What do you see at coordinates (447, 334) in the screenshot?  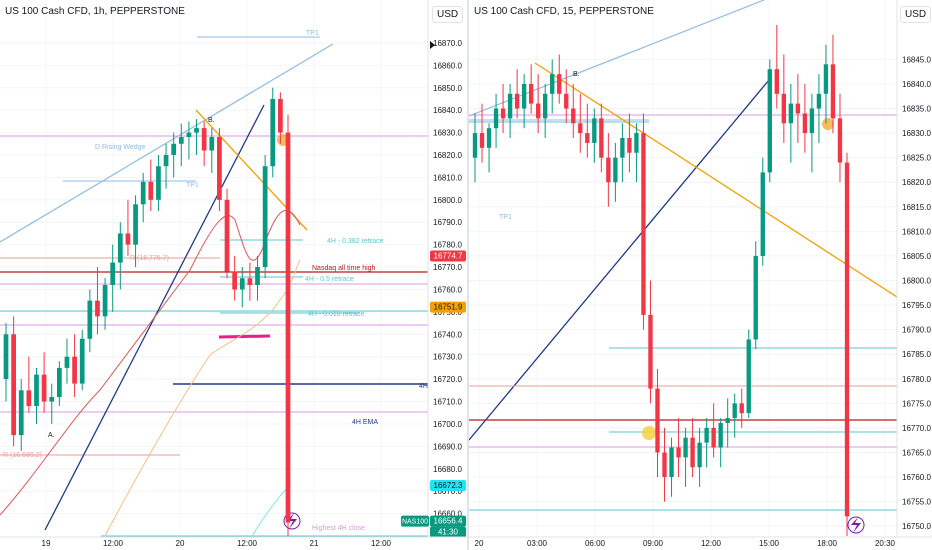 I see `price-tick-label: 16740.0` at bounding box center [447, 334].